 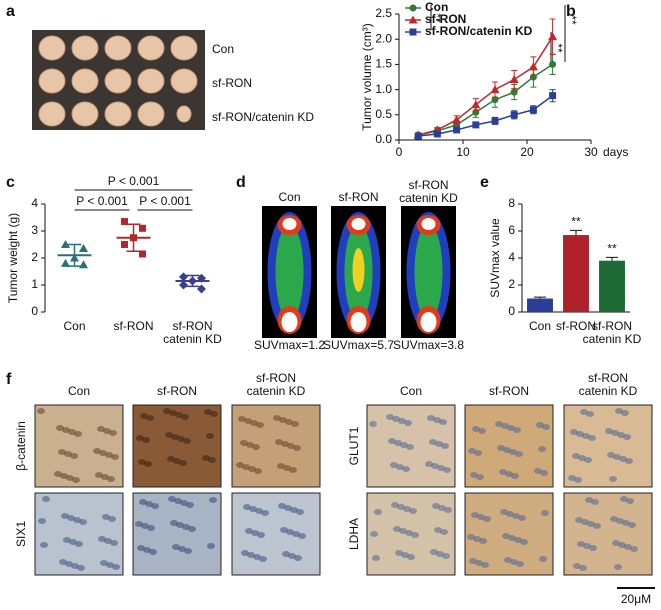 I want to click on row-label: sf-RON, so click(x=232, y=83).